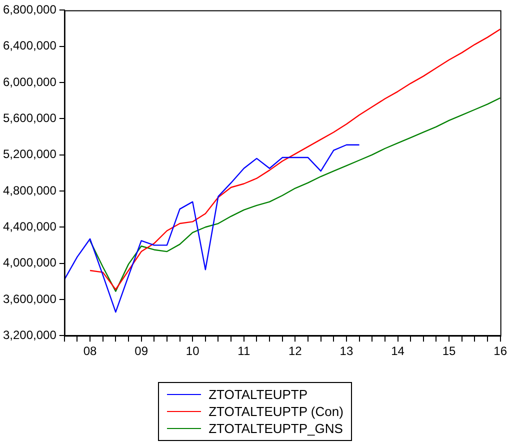 The height and width of the screenshot is (446, 510). I want to click on x-tick-label: 12, so click(295, 351).